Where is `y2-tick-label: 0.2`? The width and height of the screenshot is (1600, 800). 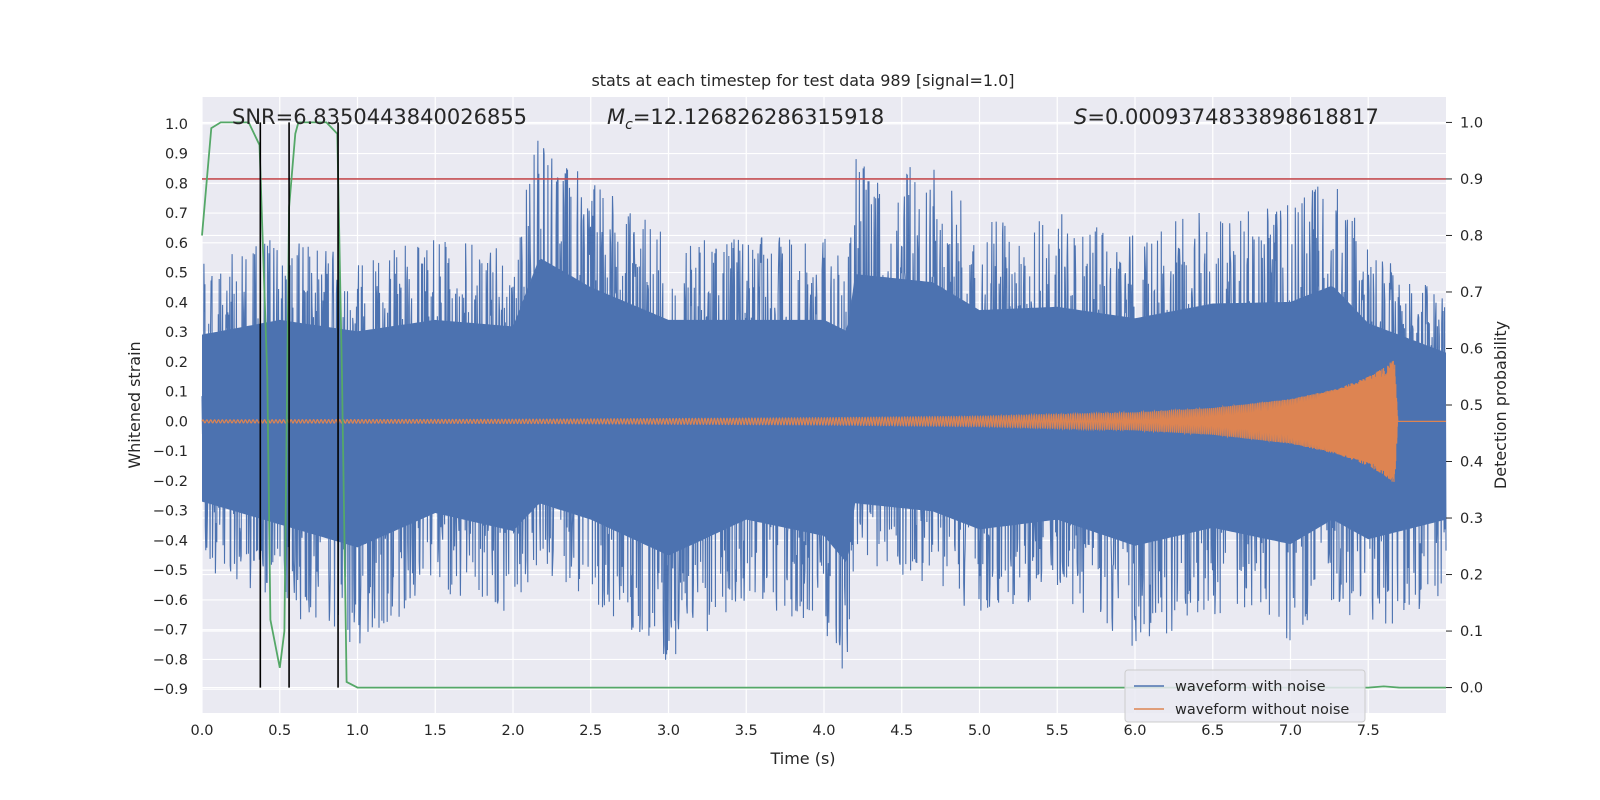
y2-tick-label: 0.2 is located at coordinates (1471, 576).